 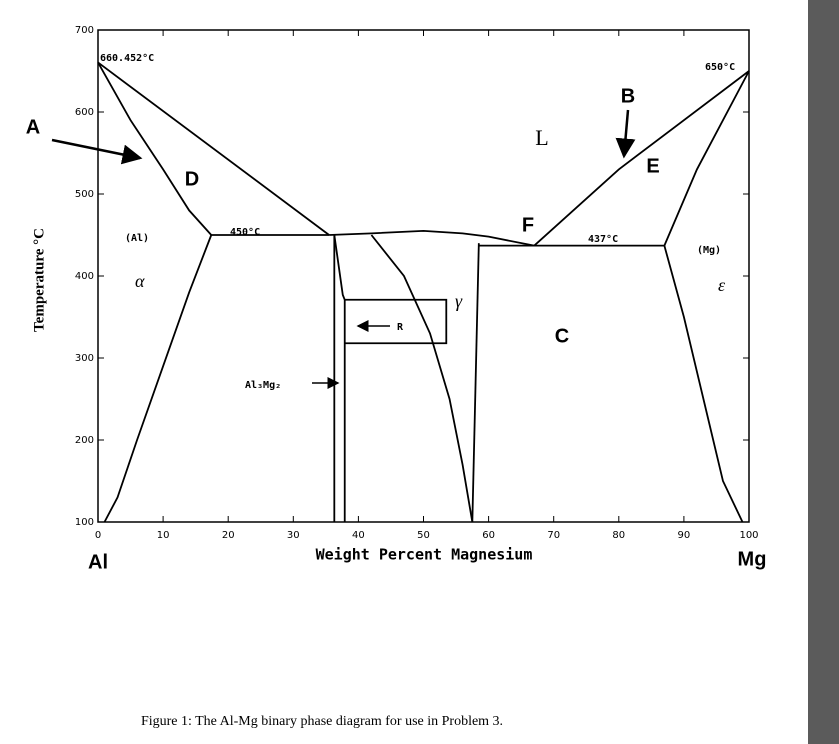 What do you see at coordinates (84, 112) in the screenshot?
I see `y-tick-label: 600` at bounding box center [84, 112].